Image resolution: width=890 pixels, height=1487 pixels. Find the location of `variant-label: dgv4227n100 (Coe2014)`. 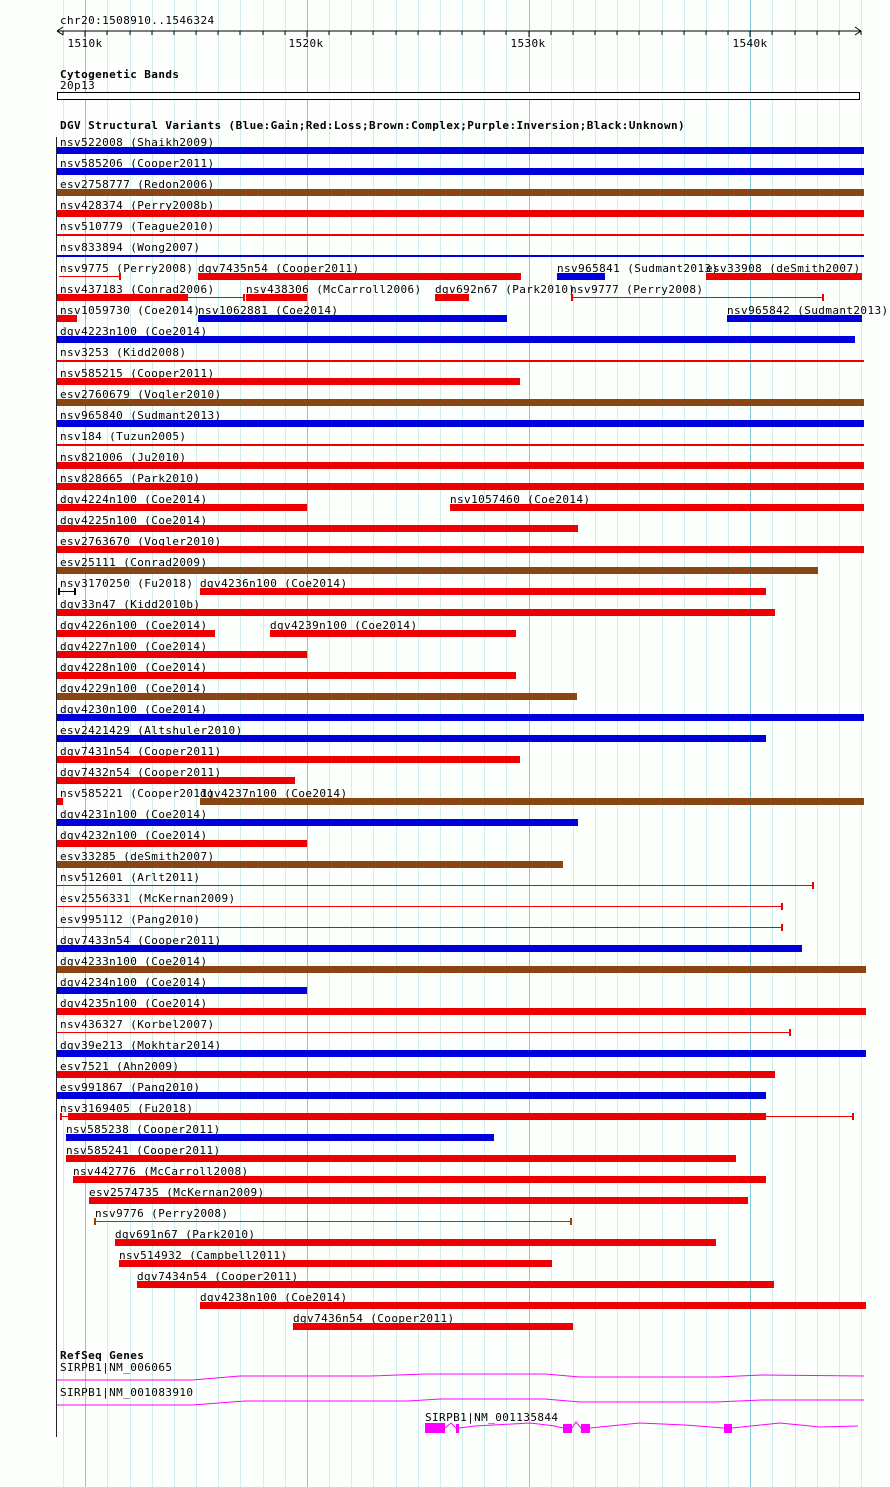

variant-label: dgv4227n100 (Coe2014) is located at coordinates (134, 646).